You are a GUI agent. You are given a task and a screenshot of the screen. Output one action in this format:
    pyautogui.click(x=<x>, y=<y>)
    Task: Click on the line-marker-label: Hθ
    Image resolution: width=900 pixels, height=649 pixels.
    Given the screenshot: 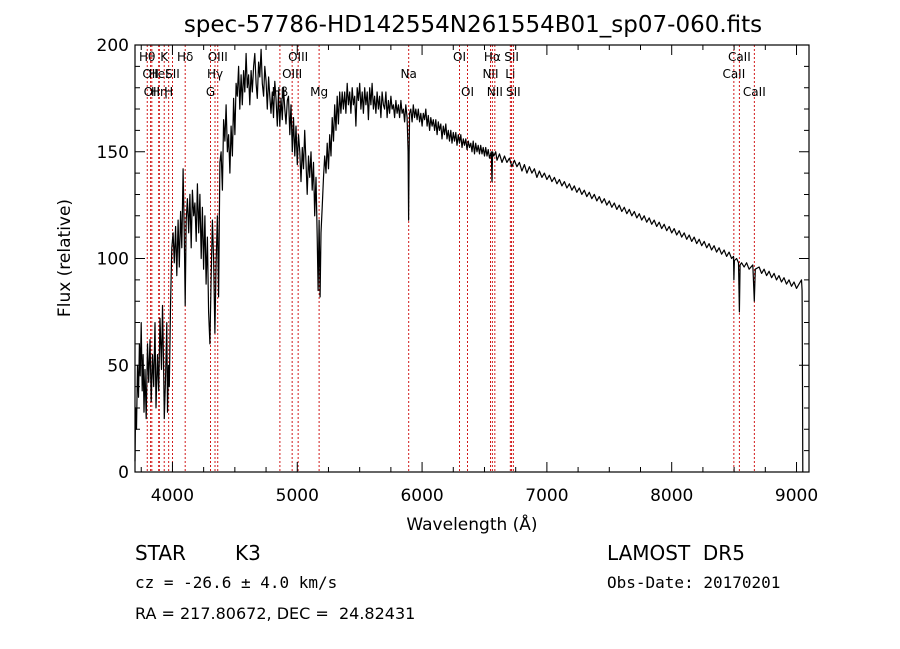 What is the action you would take?
    pyautogui.click(x=147, y=57)
    